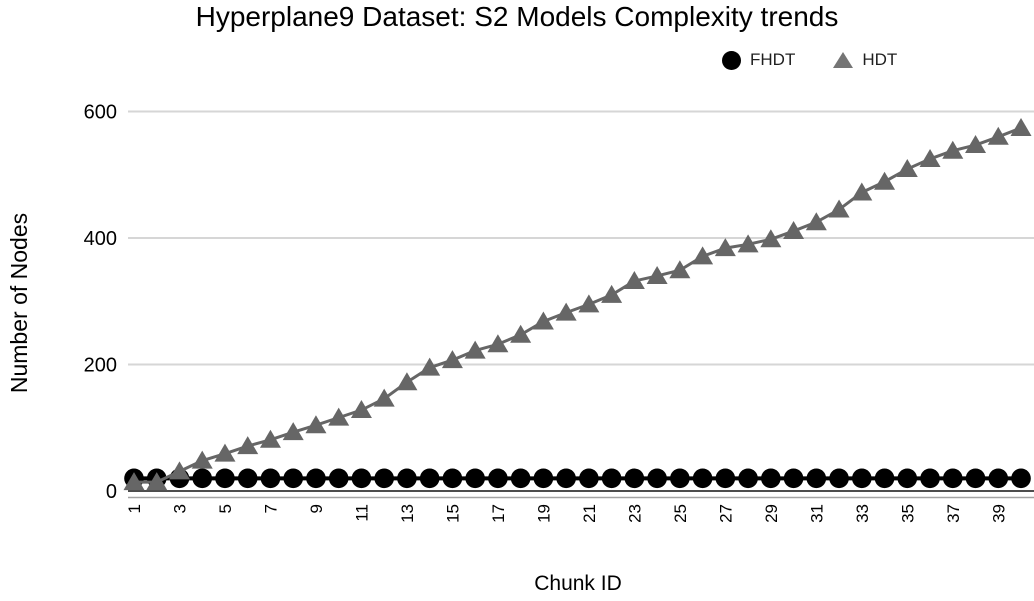  What do you see at coordinates (680, 513) in the screenshot?
I see `x-tick-label: 25` at bounding box center [680, 513].